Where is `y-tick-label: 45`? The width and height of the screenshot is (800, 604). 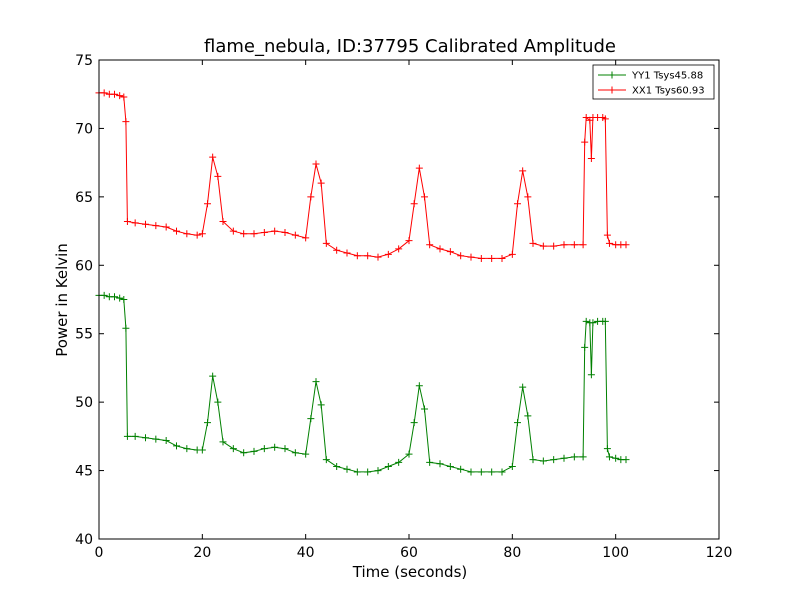
y-tick-label: 45 is located at coordinates (84, 472).